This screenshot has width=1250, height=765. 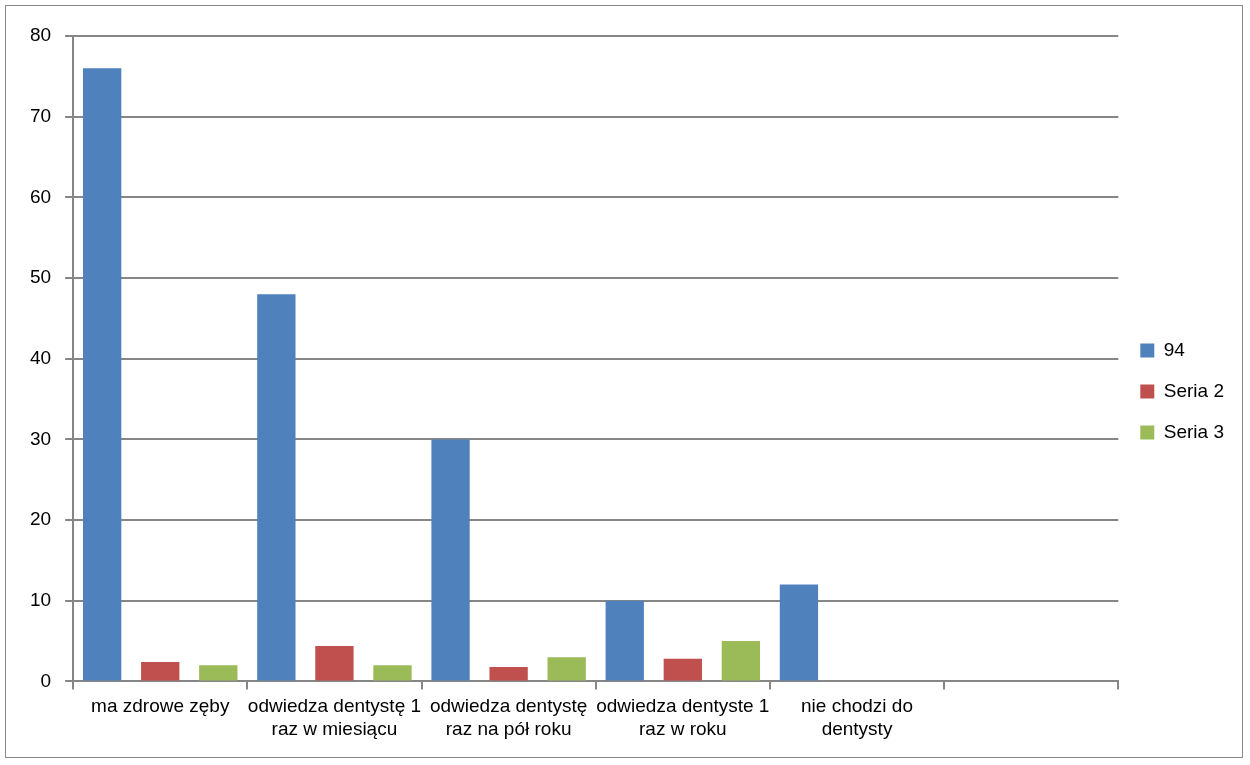 I want to click on y-tick-label: 80, so click(x=40, y=35).